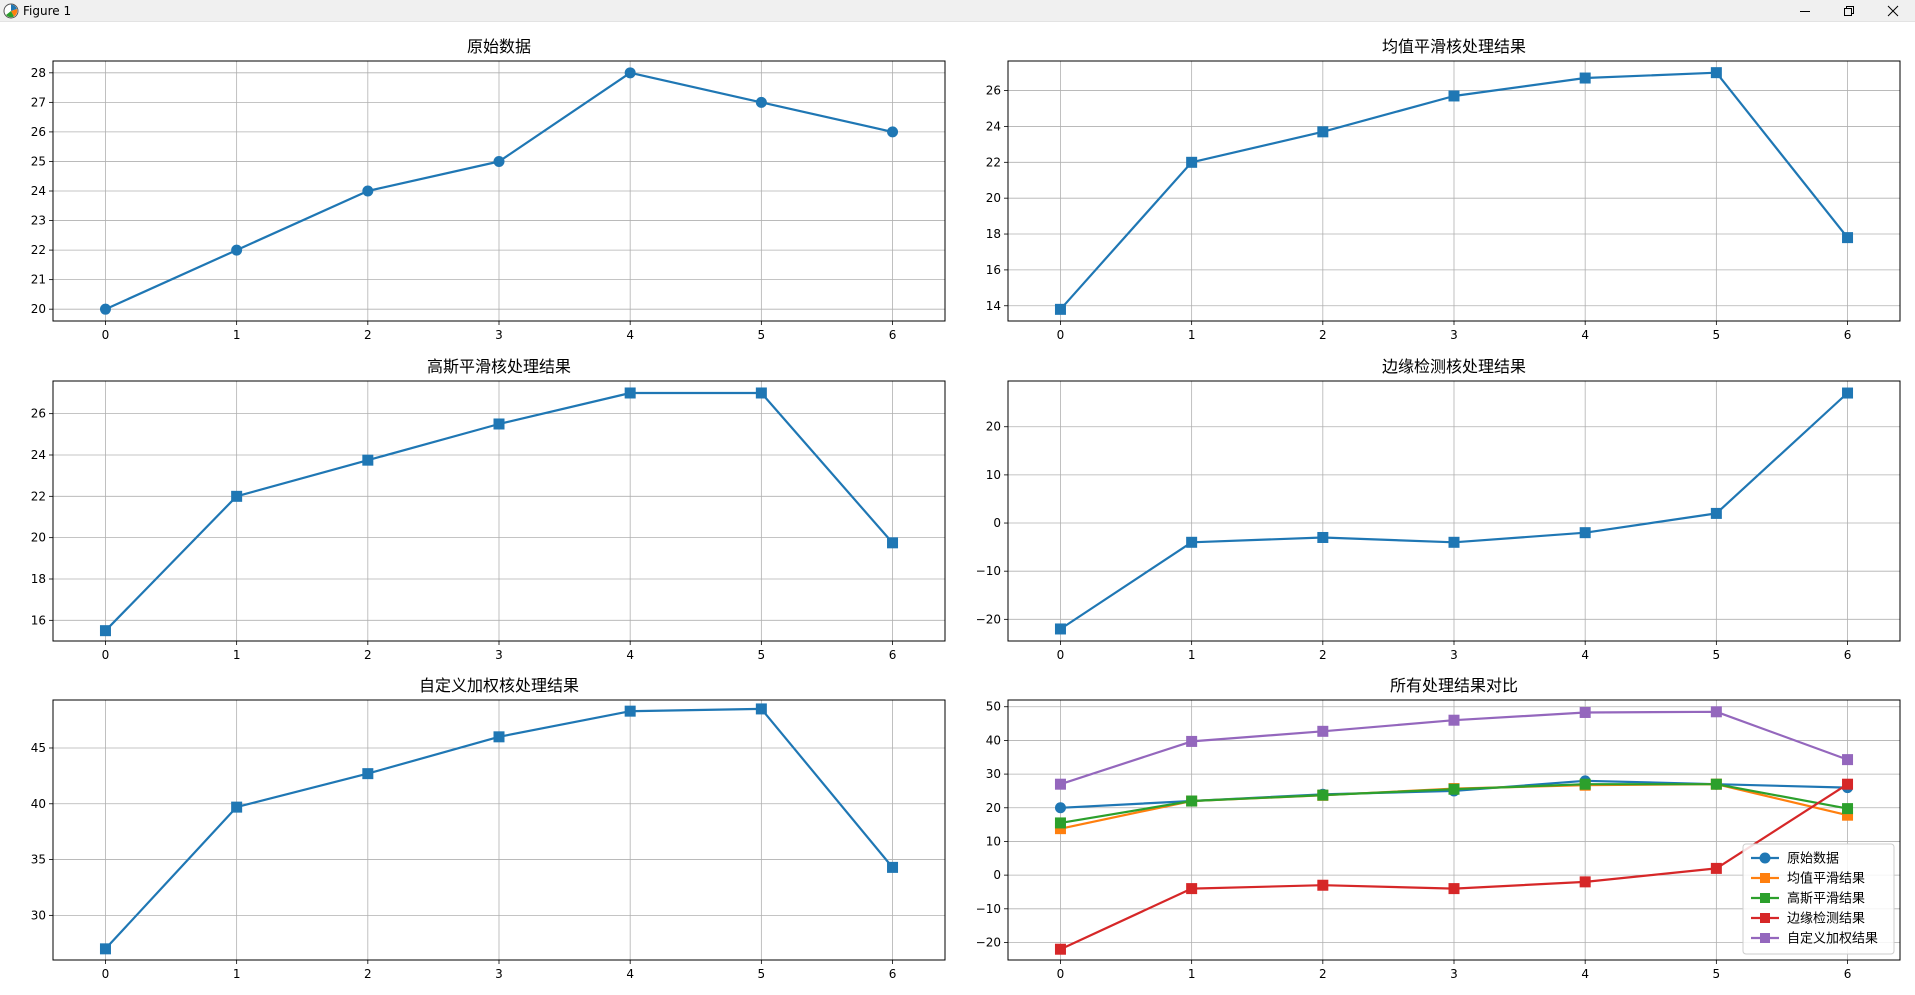 This screenshot has width=1915, height=995. I want to click on subplot-4: 边缘检测核处理结果 0 1 2 3 4 5 6 −20 −10 0 10 20, so click(1438, 509).